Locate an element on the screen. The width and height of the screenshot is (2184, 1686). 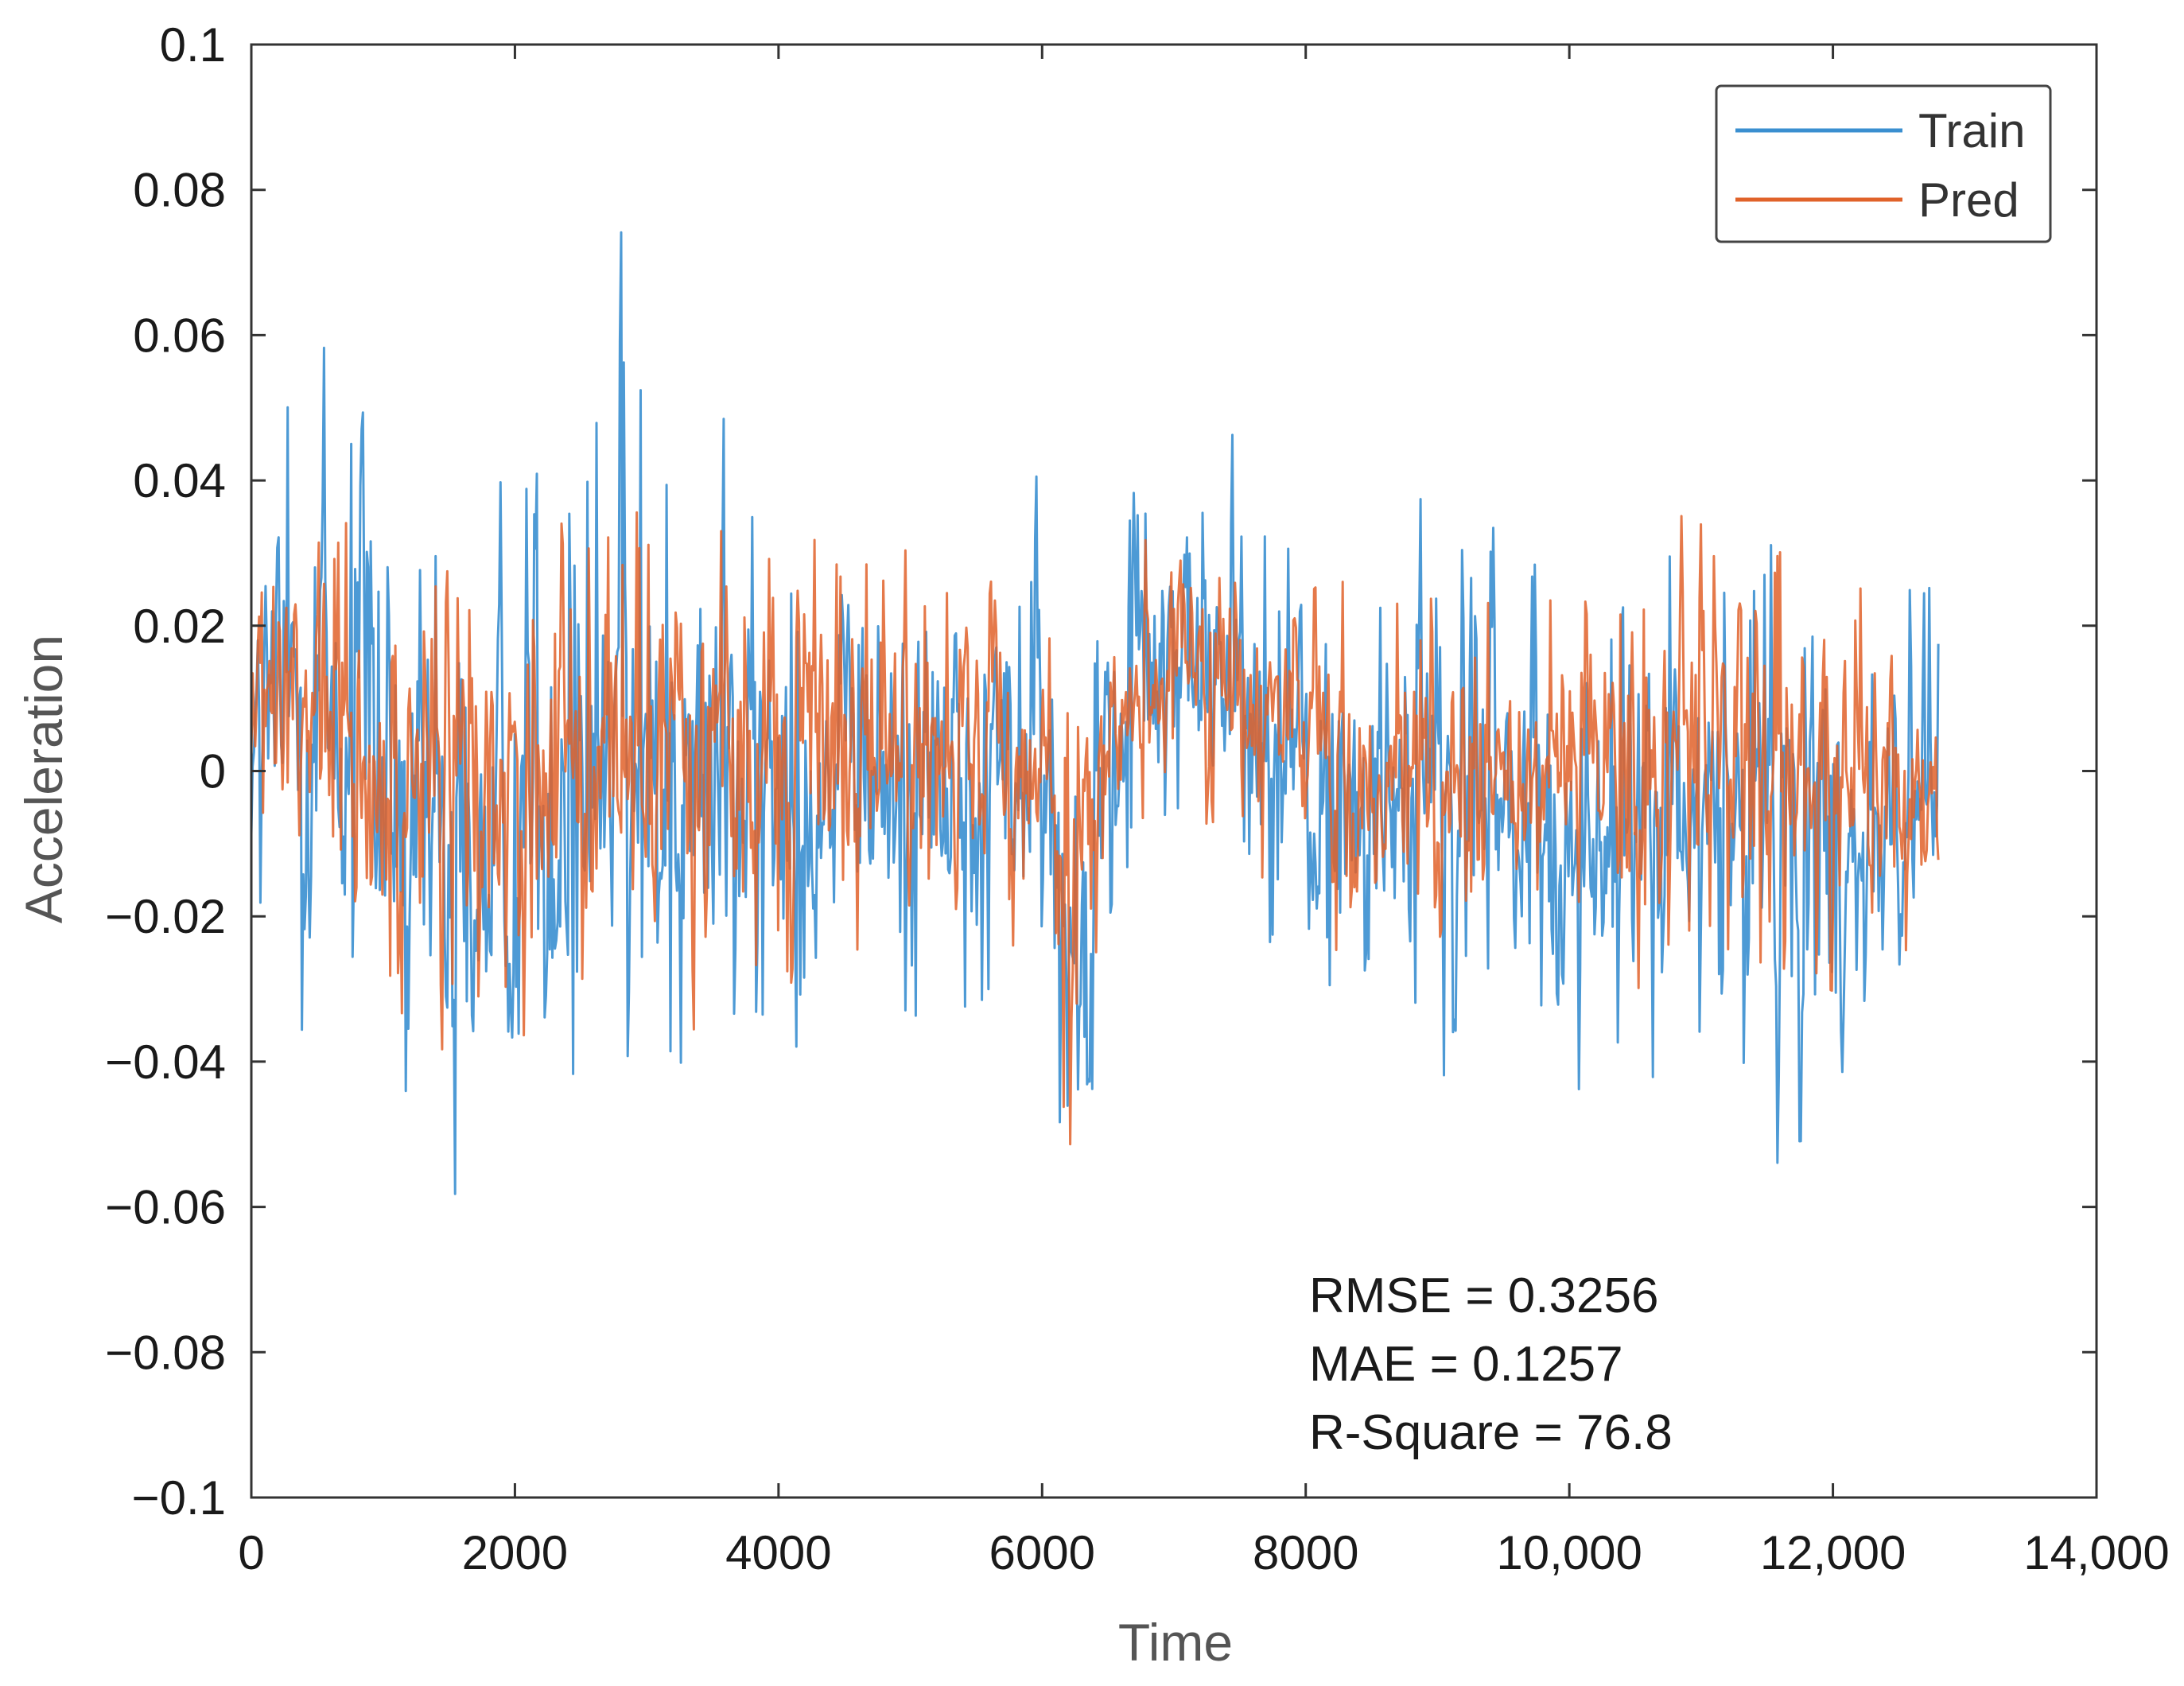
rmse-annotation: RMSE = 0.3256 is located at coordinates (1483, 1295).